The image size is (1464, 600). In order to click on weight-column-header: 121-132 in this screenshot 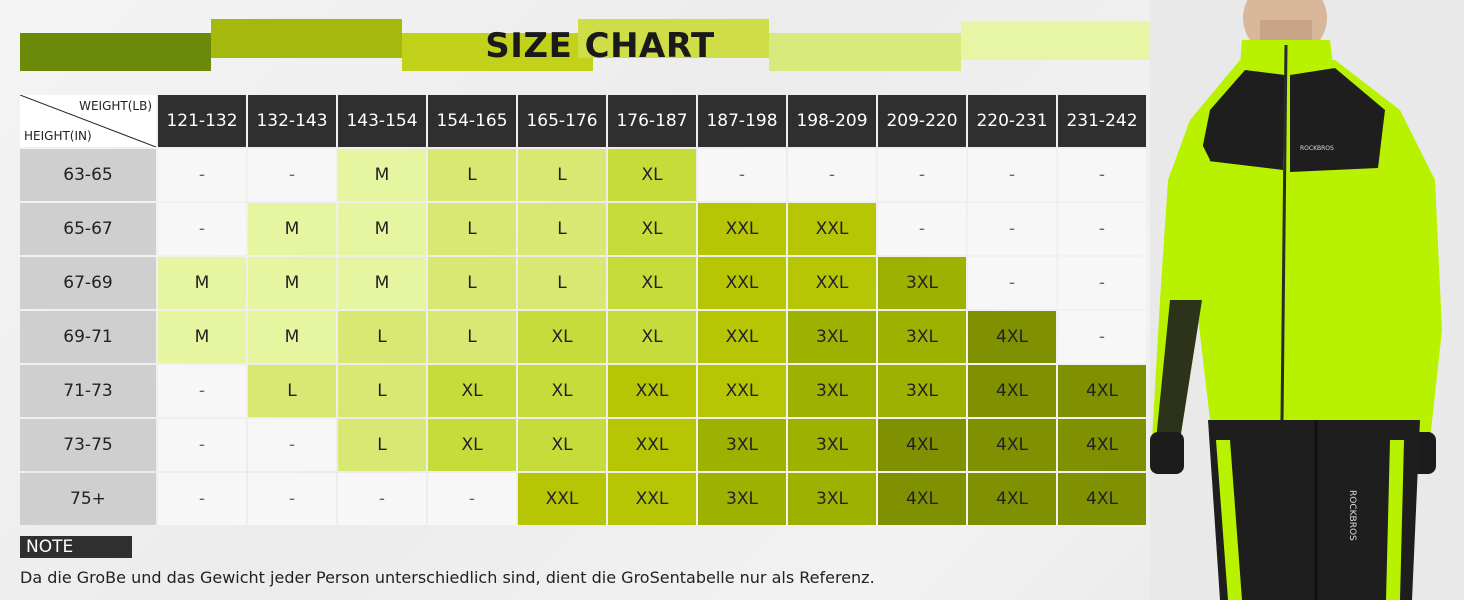, I will do `click(202, 121)`.